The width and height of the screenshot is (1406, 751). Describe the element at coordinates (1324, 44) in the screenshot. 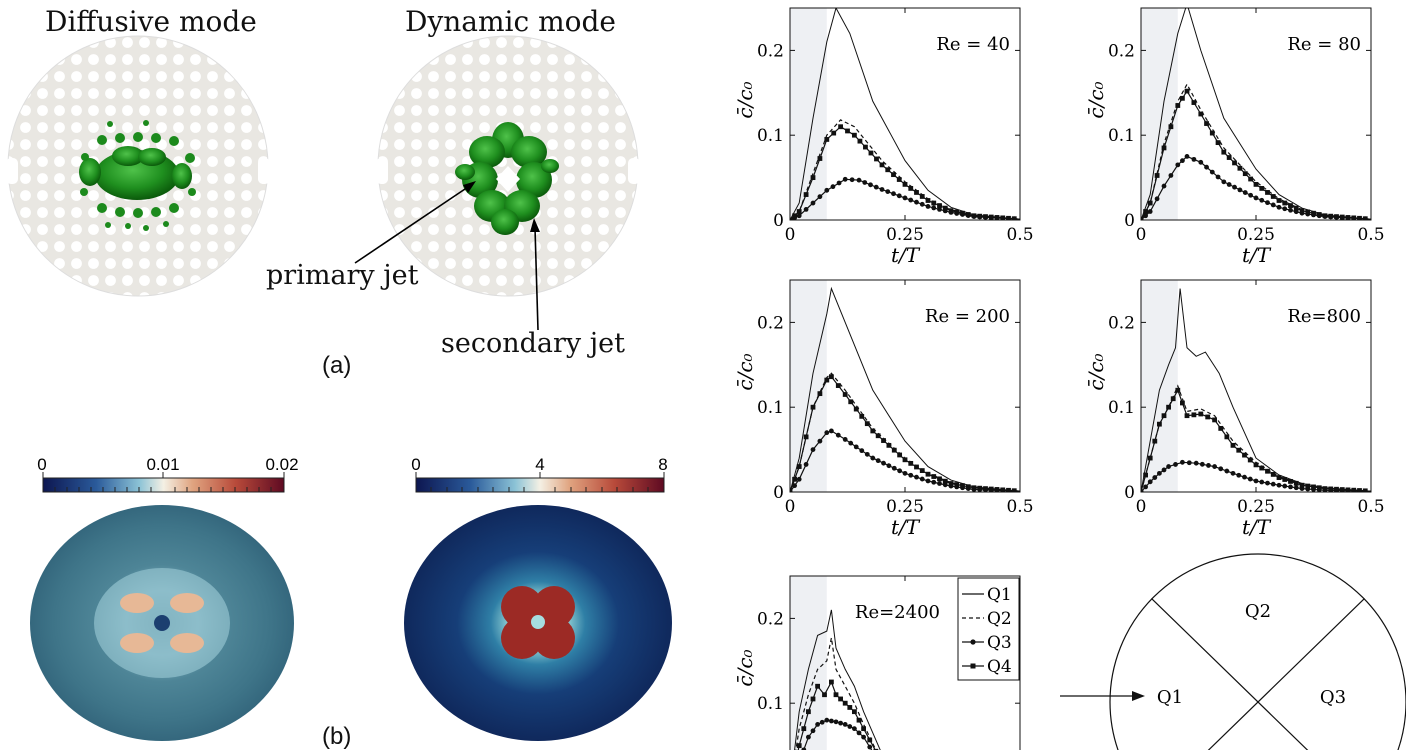

I see `re-annotation: Re = 80` at that location.